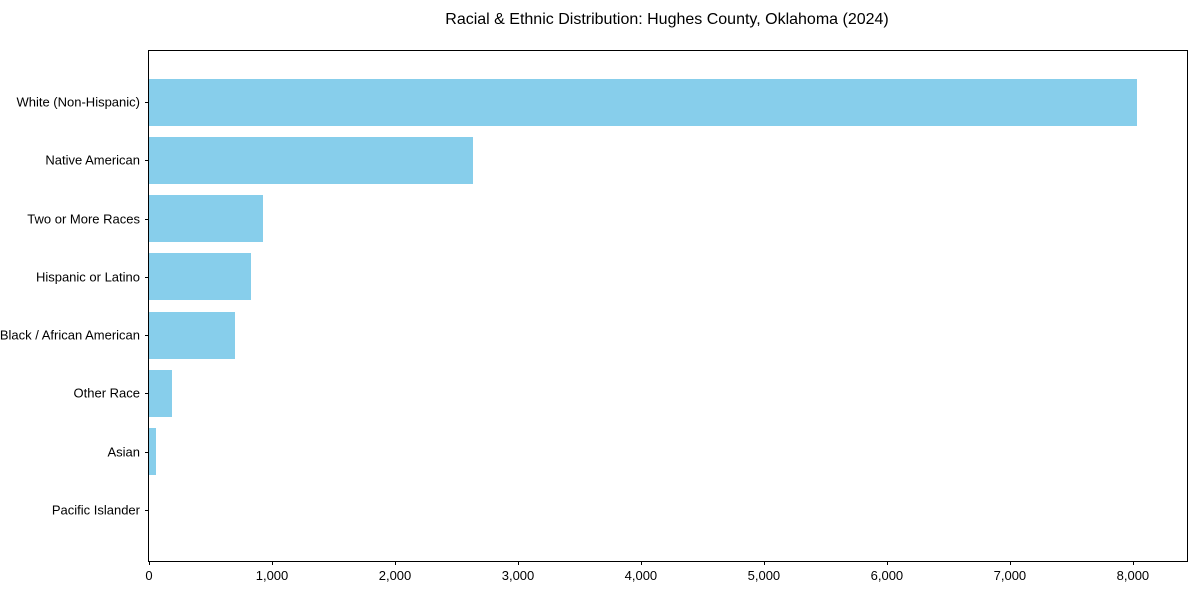 The image size is (1200, 600). What do you see at coordinates (87, 277) in the screenshot?
I see `y-tick-label: Hispanic or Latino` at bounding box center [87, 277].